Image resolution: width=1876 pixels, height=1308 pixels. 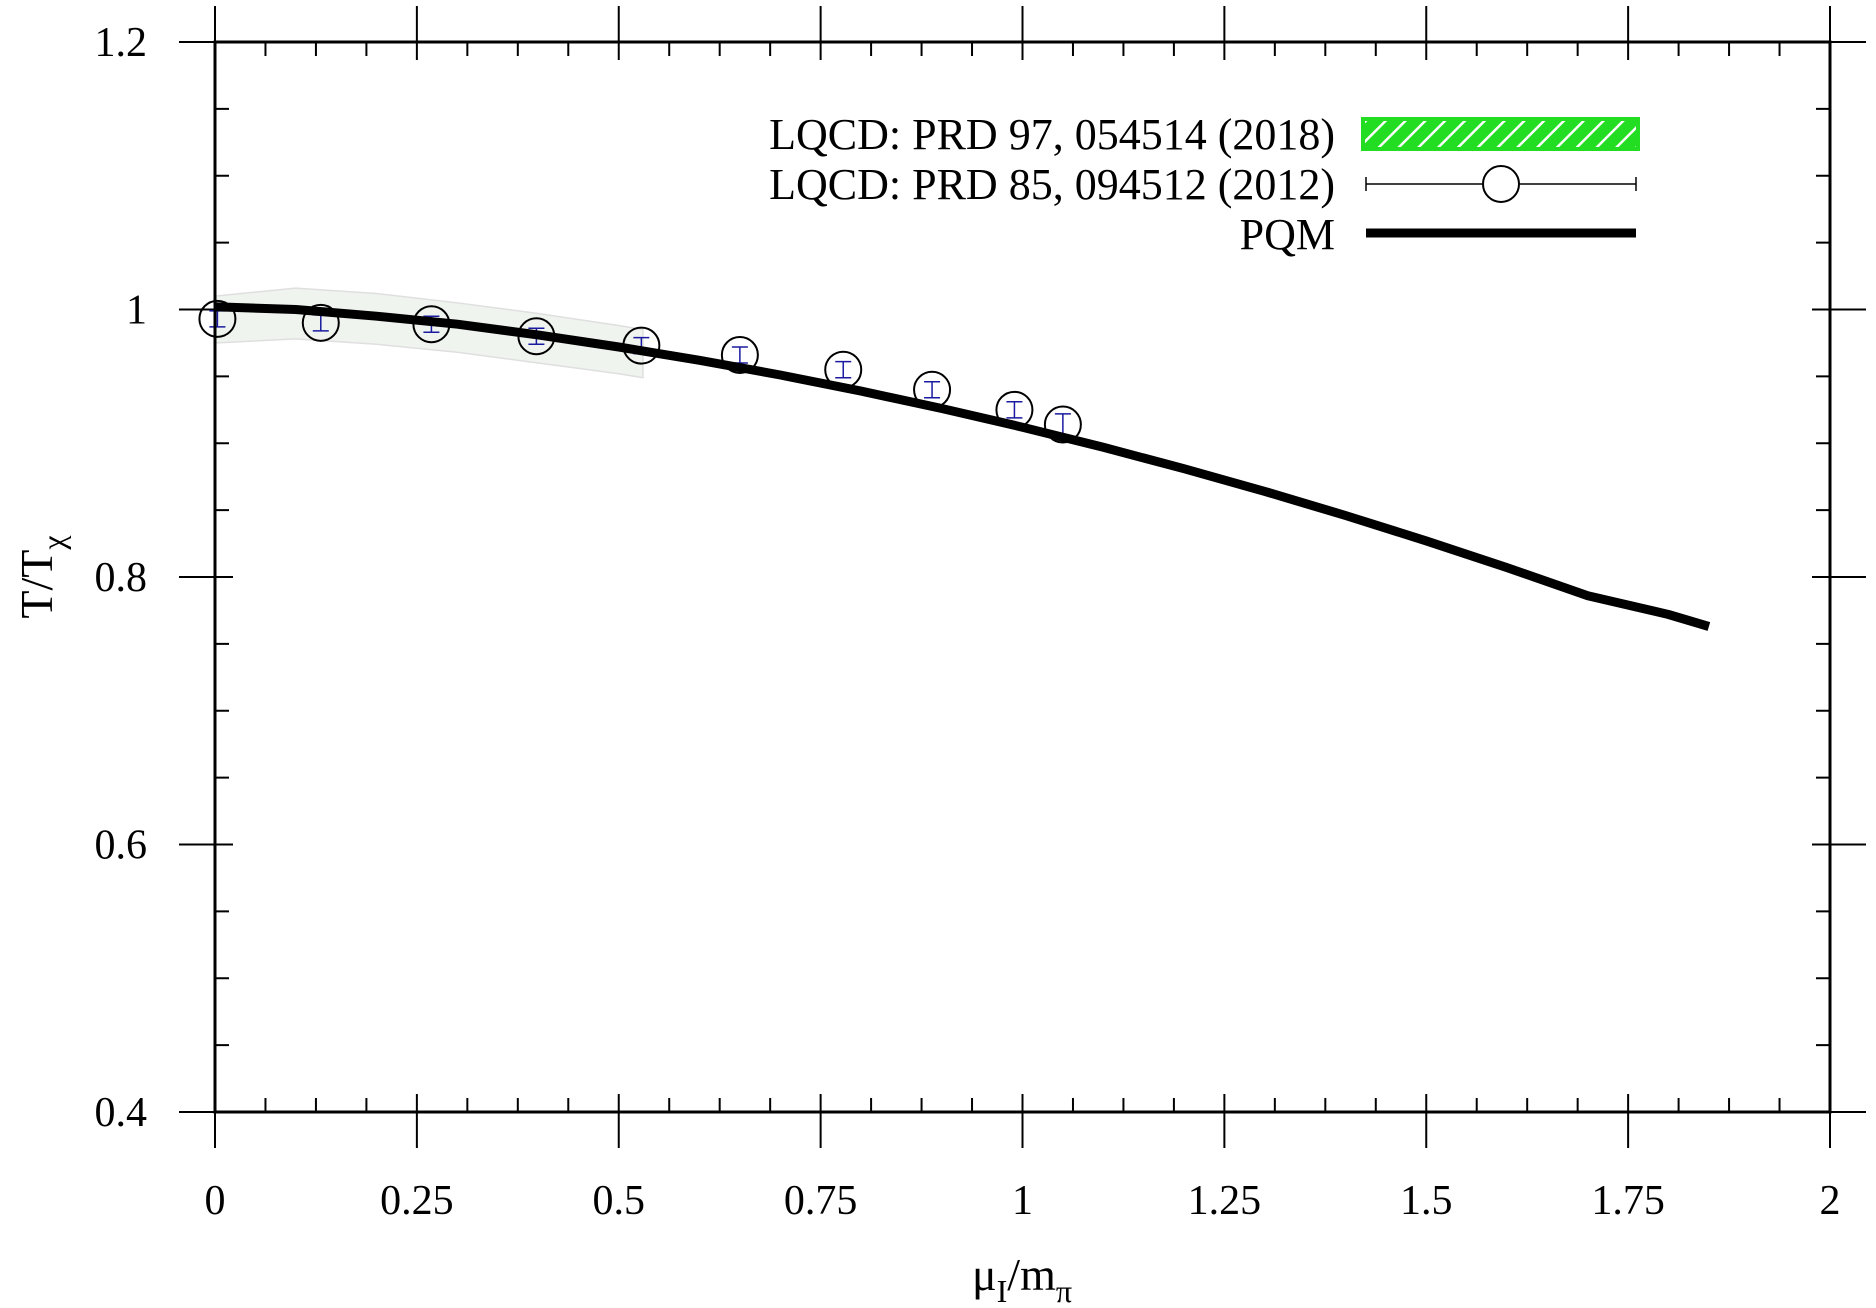 I want to click on legend-label-lqcd-2018: LQCD: PRD 97, 054514 (2018), so click(x=1052, y=134).